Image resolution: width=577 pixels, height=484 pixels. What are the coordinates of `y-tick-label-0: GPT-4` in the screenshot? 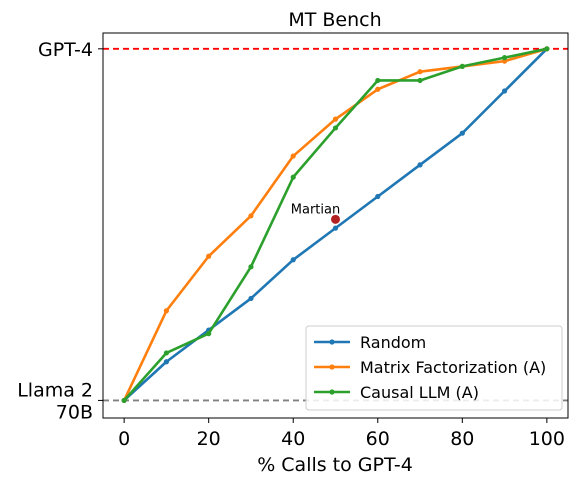 It's located at (65, 50).